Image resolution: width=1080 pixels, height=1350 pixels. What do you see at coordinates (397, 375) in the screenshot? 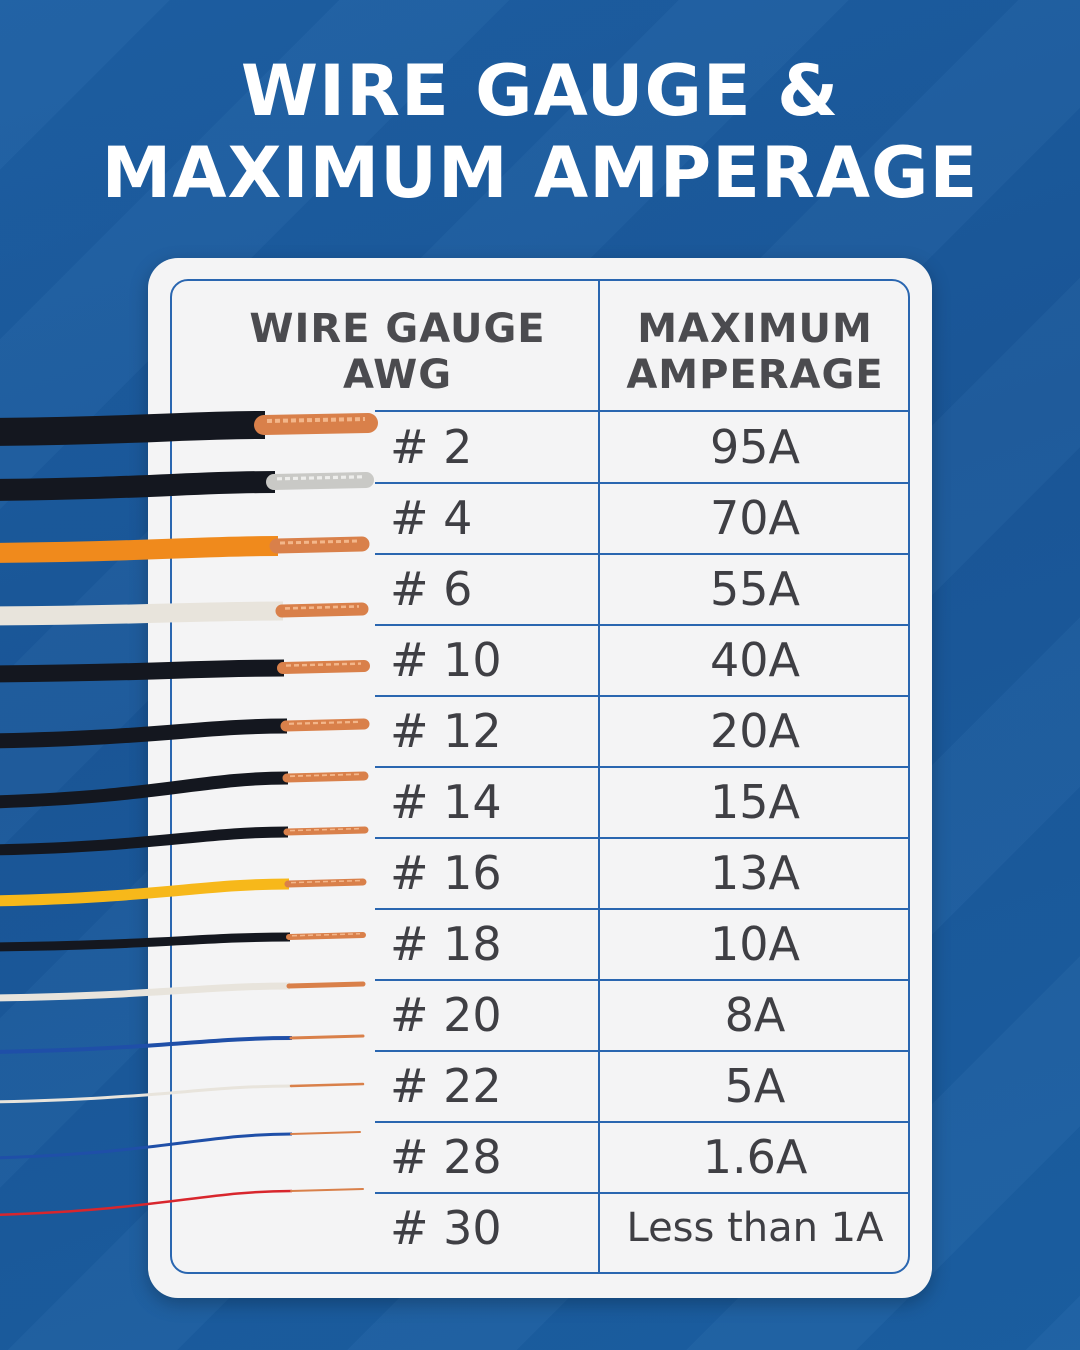
I see `header-wire-gauge-line-2: AWG` at bounding box center [397, 375].